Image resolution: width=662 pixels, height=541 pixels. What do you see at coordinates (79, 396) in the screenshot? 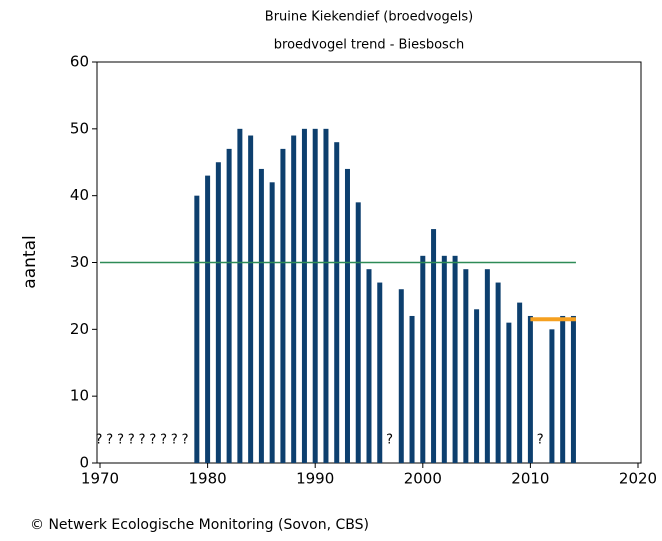
I see `y-tick-label: 10` at bounding box center [79, 396].